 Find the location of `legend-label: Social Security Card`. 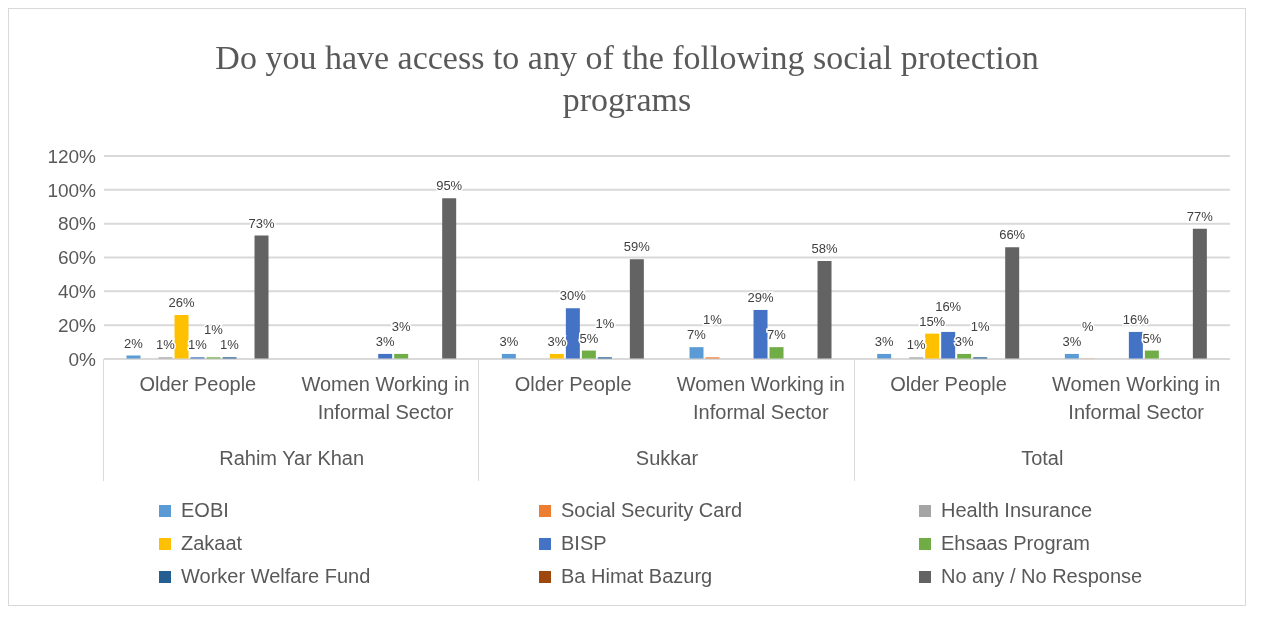

legend-label: Social Security Card is located at coordinates (652, 510).